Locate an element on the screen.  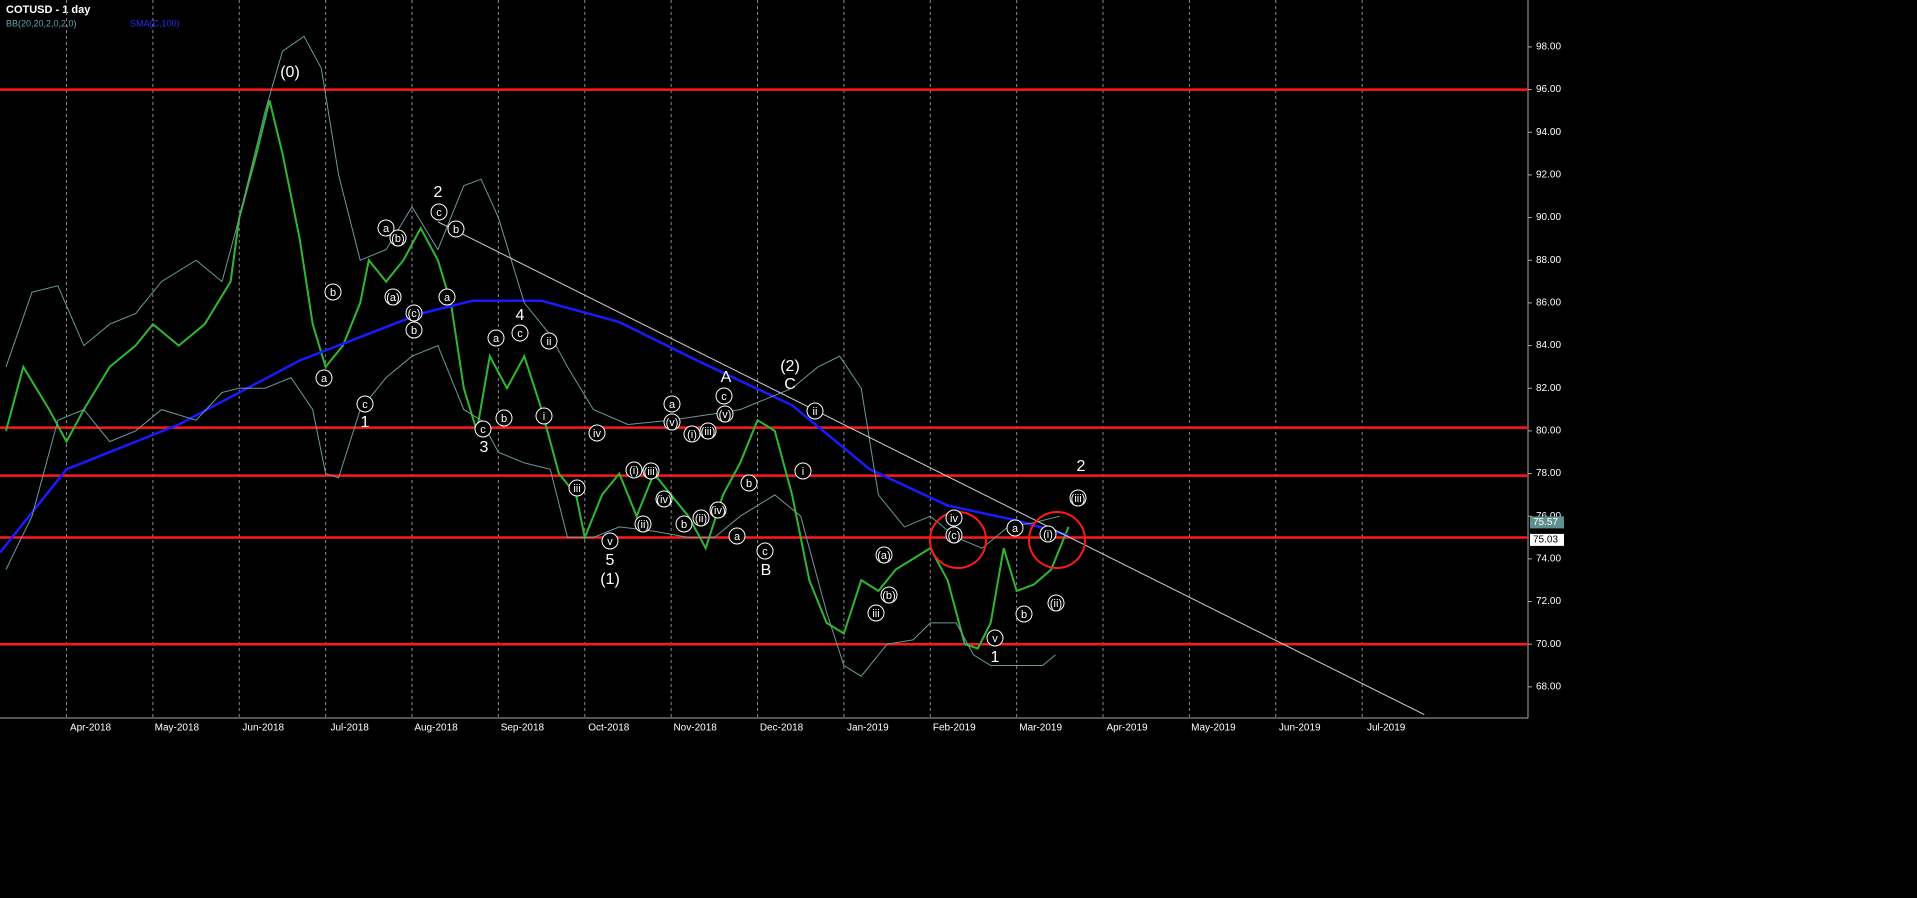
wave-label: (v) is located at coordinates (725, 415).